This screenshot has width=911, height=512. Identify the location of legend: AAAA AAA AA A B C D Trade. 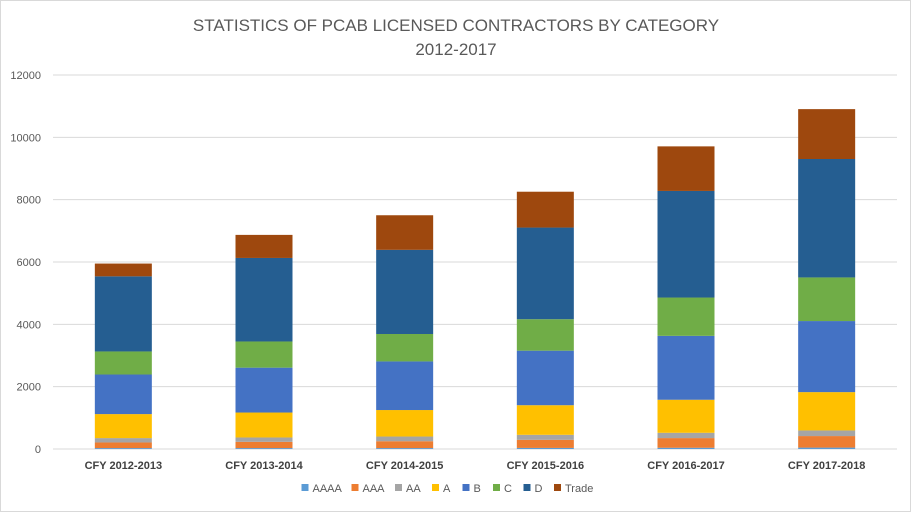
(447, 489).